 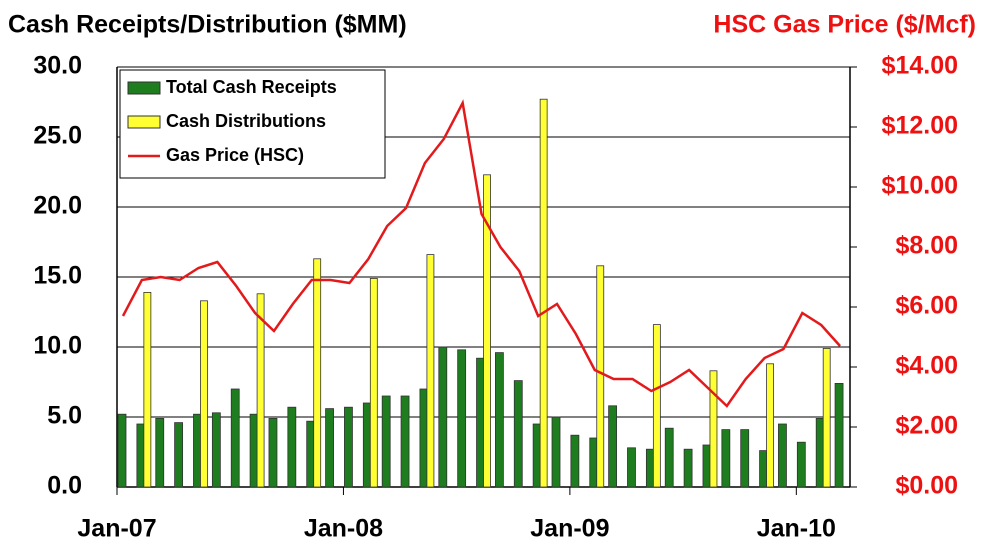 I want to click on legend-label: Total Cash Receipts, so click(x=251, y=87).